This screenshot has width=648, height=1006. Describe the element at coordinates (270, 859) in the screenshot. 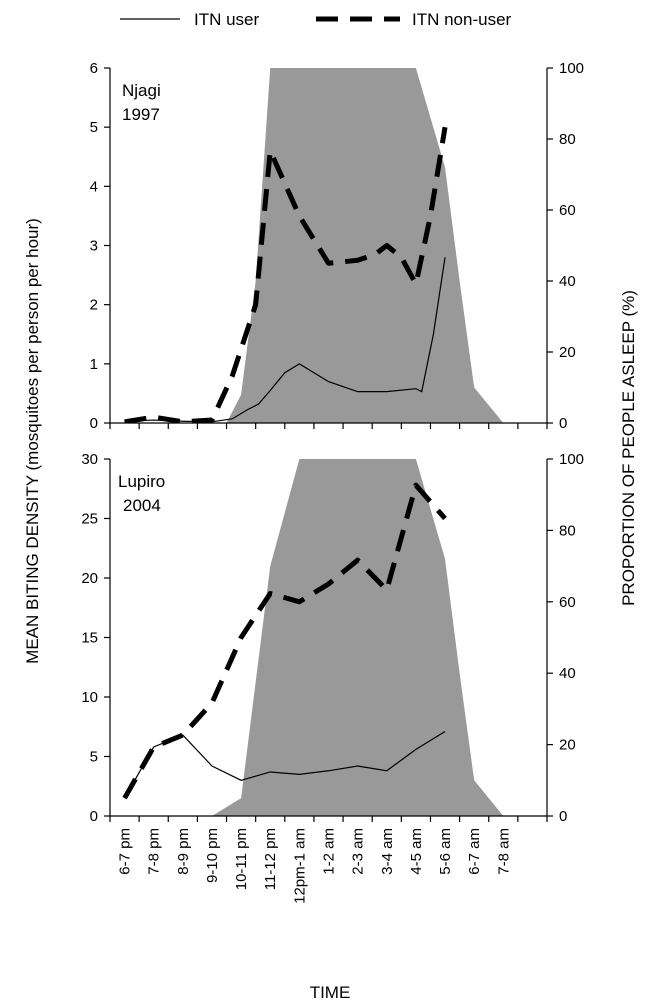

I see `x-tick-label: 11-12 pm` at that location.